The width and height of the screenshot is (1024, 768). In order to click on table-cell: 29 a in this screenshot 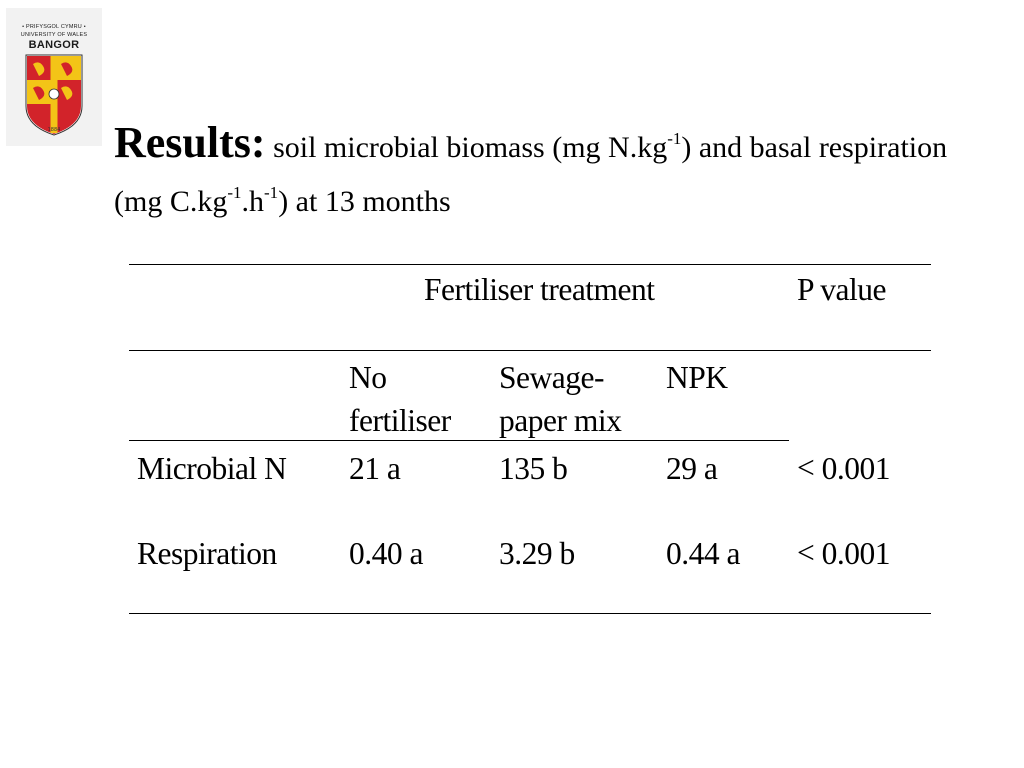, I will do `click(692, 468)`.